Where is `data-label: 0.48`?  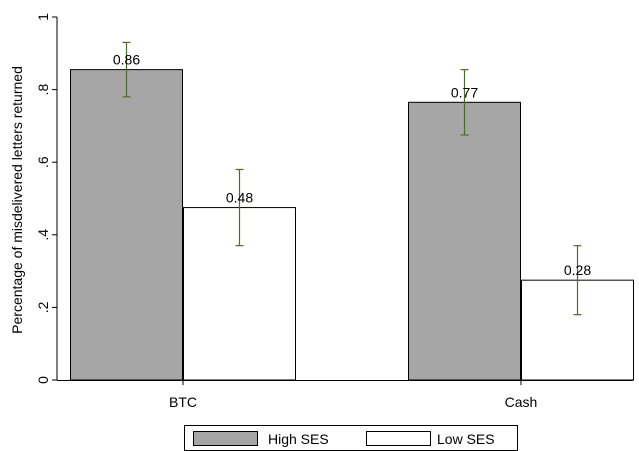 data-label: 0.48 is located at coordinates (239, 198).